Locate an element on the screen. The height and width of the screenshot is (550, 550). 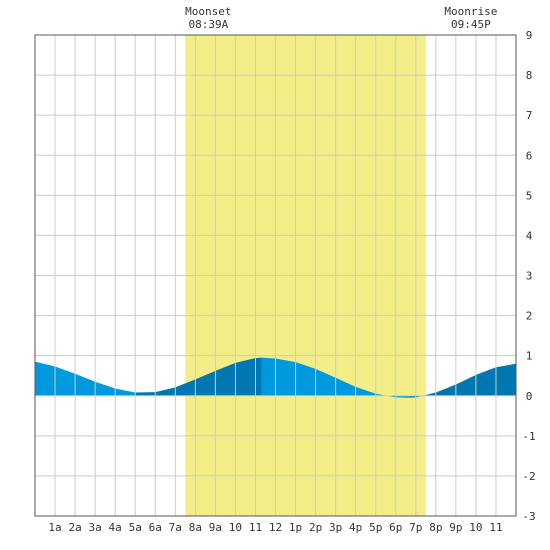
y-tick-label: 3 is located at coordinates (529, 276).